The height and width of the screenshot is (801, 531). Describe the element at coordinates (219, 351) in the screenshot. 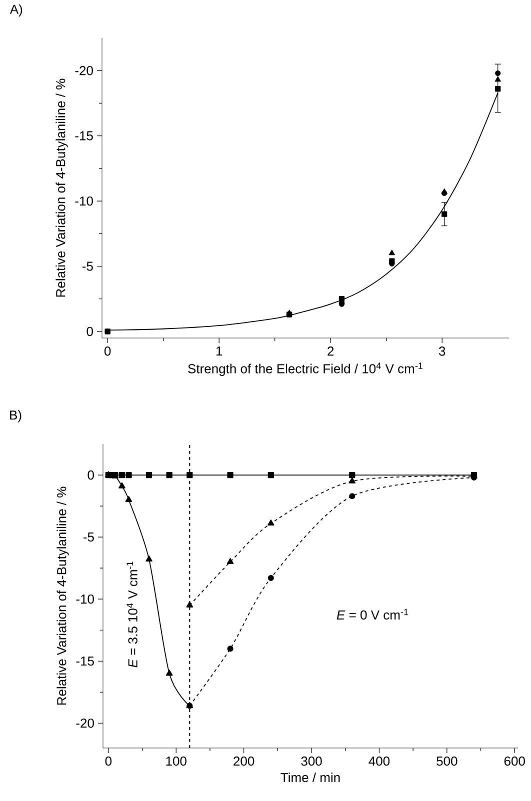

I see `x-tick-label: 1` at that location.